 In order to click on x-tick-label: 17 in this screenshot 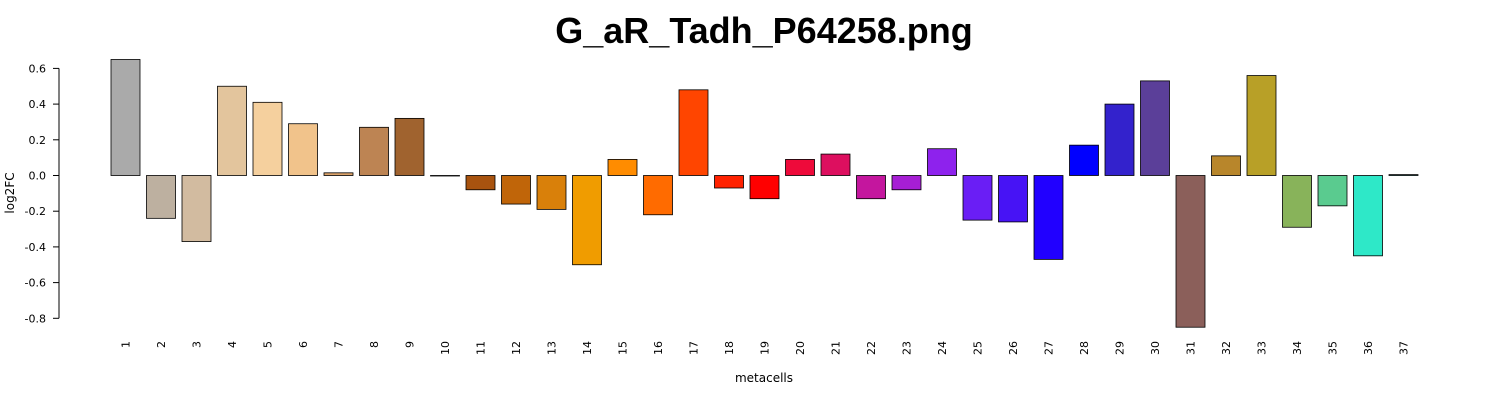, I will do `click(694, 348)`.